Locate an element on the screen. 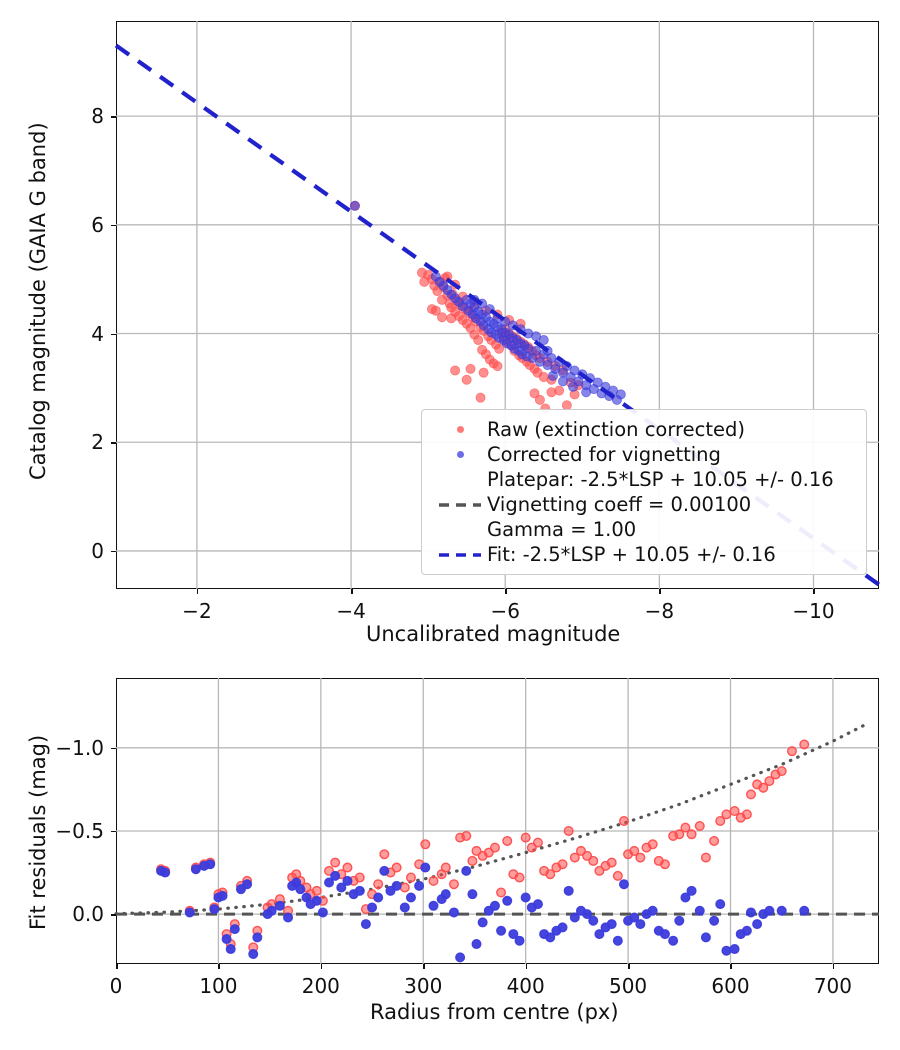 This screenshot has width=900, height=1050. y-tick-label: 0 is located at coordinates (97, 550).